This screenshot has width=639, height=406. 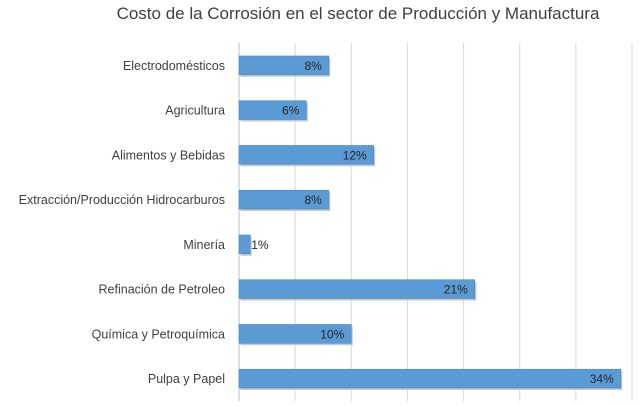 I want to click on category-label: Electrodomésticos, so click(x=174, y=66).